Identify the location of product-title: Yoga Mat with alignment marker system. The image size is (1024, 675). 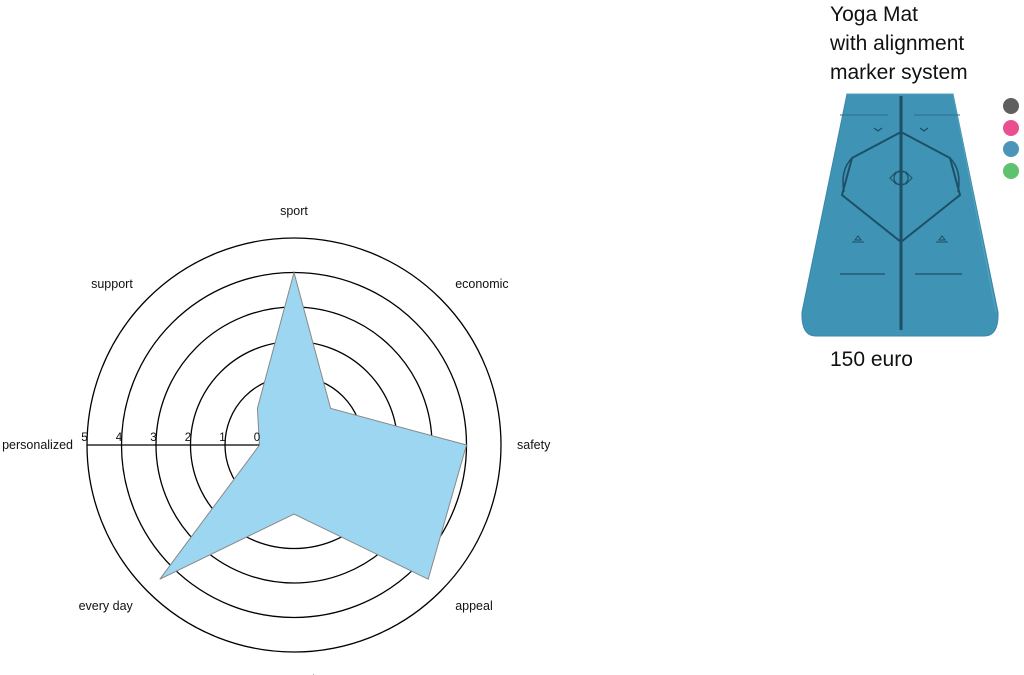
(925, 43).